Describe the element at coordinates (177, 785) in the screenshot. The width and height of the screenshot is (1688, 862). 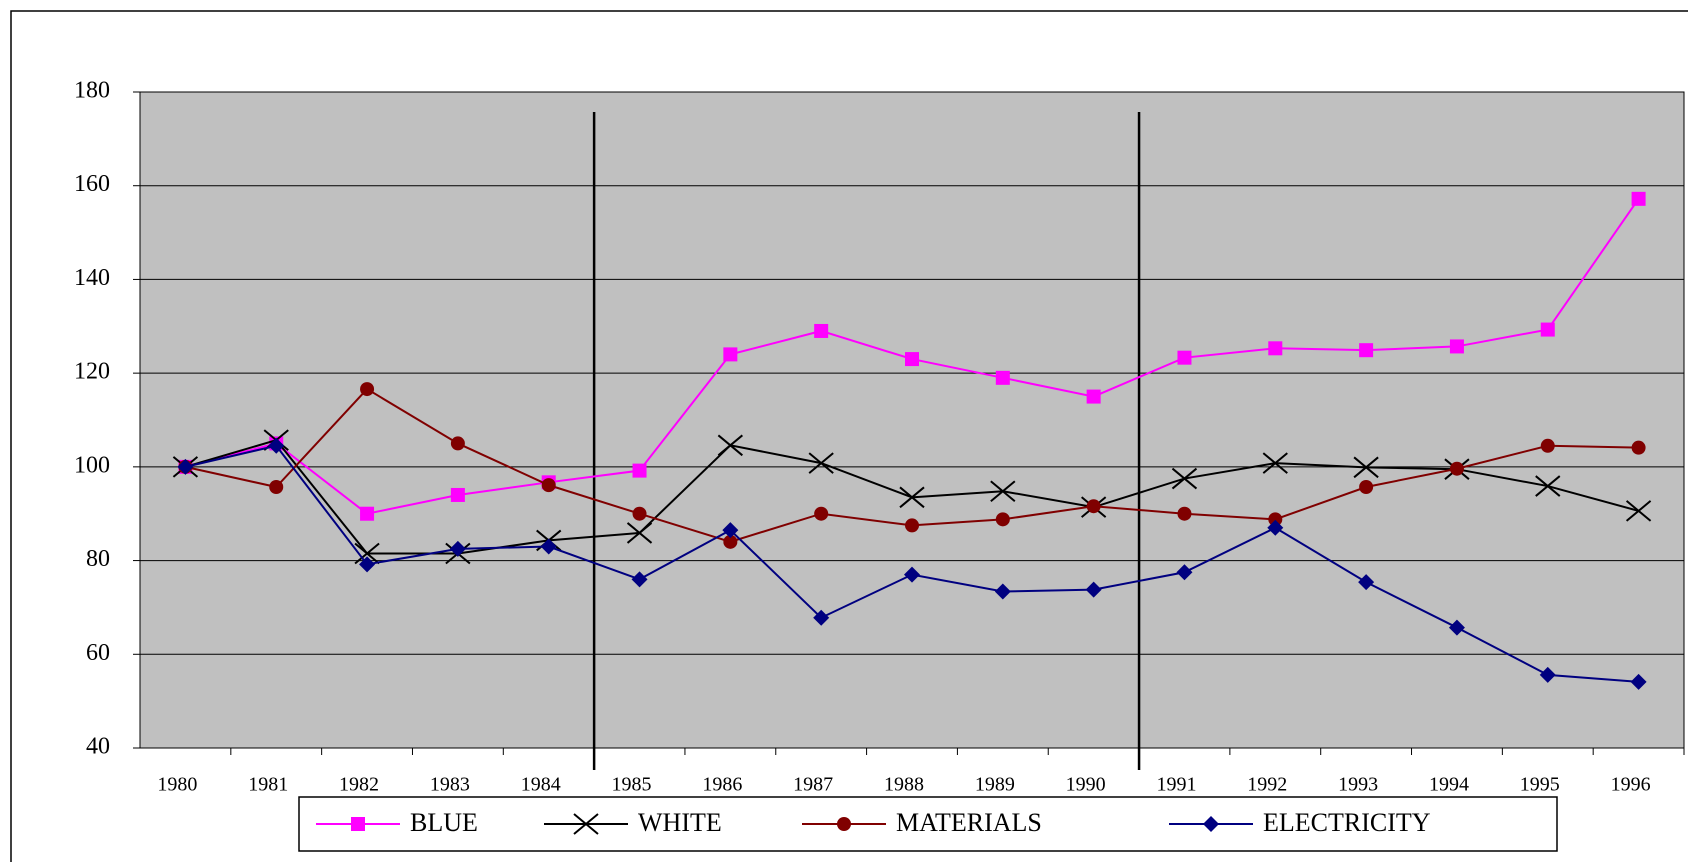
I see `x-tick-label: 1980` at that location.